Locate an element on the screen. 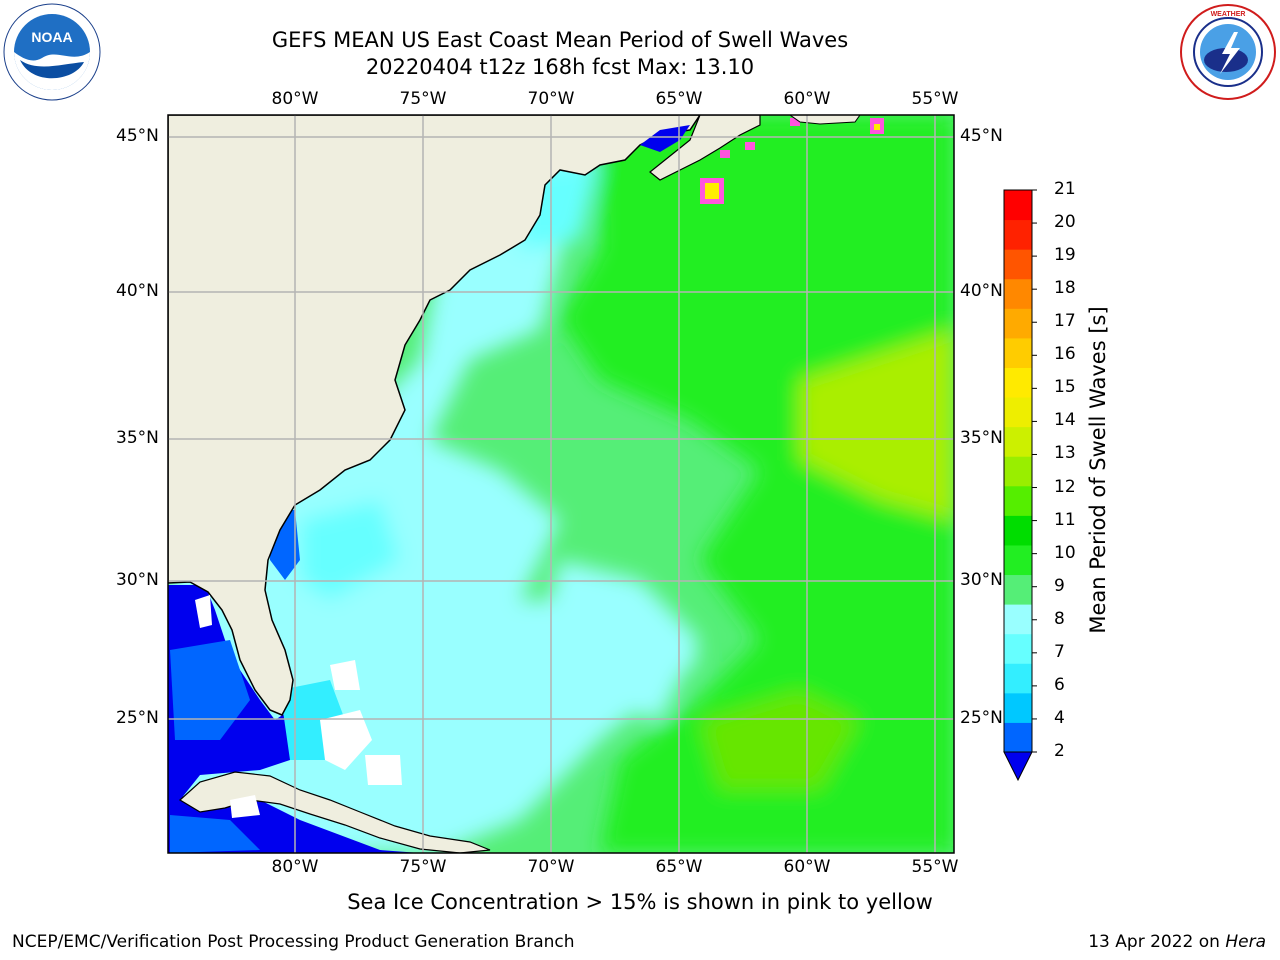 This screenshot has width=1280, height=960. bahamas-shoals is located at coordinates (346, 740).